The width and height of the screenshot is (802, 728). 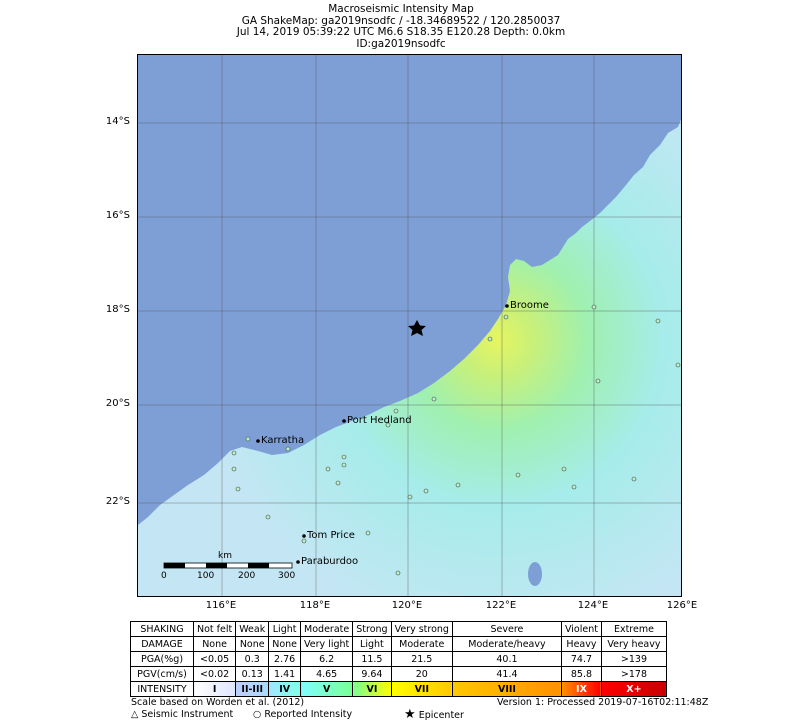 What do you see at coordinates (117, 309) in the screenshot?
I see `lat-label-18s: 18°S` at bounding box center [117, 309].